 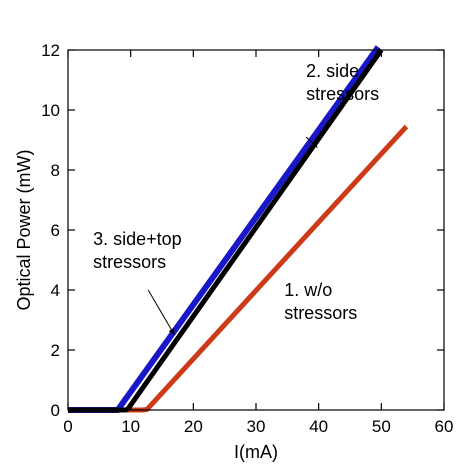 What do you see at coordinates (24, 229) in the screenshot?
I see `y-axis-label: Optical Power (mW)` at bounding box center [24, 229].